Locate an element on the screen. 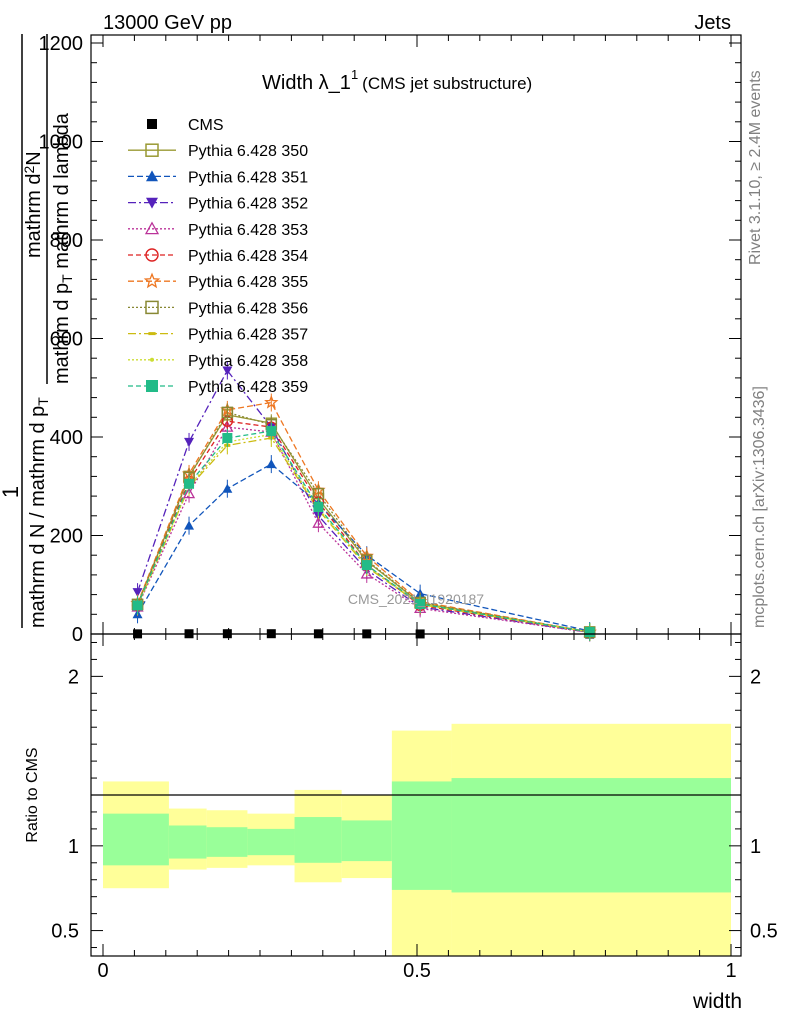 The image size is (786, 1024). x-tick-label: 0 is located at coordinates (102, 971).